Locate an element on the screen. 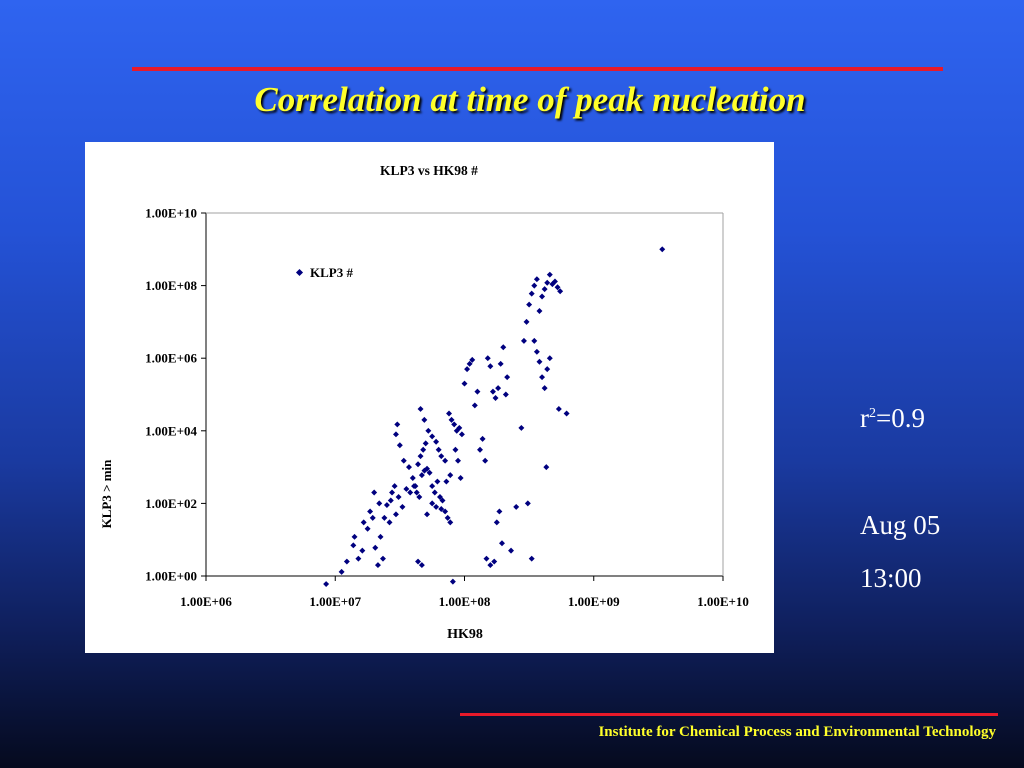 This screenshot has width=1024, height=768. r-squared-value: =0.9 is located at coordinates (900, 418).